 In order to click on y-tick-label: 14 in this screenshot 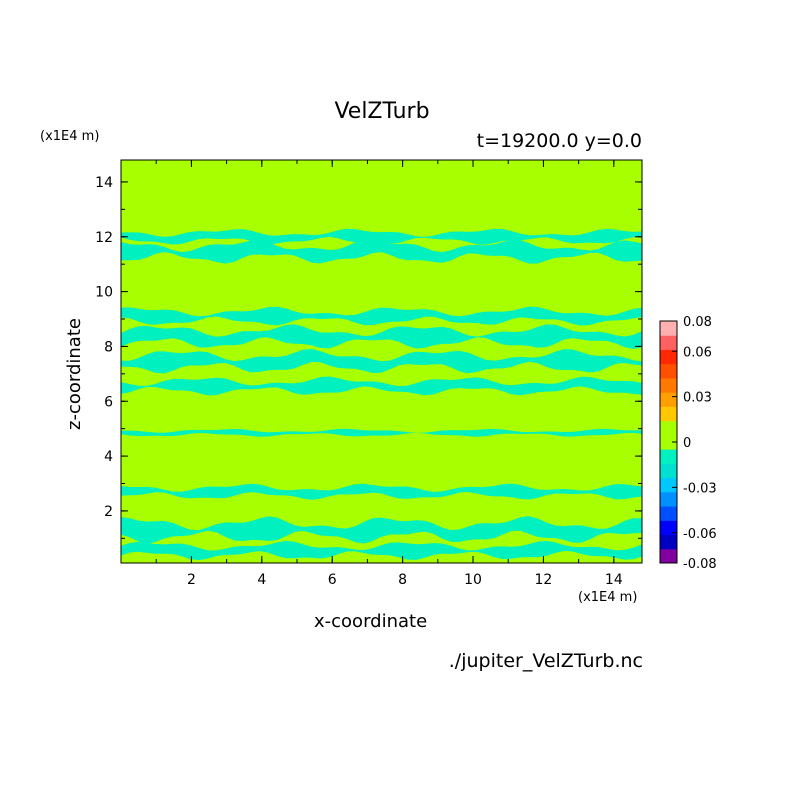, I will do `click(104, 183)`.